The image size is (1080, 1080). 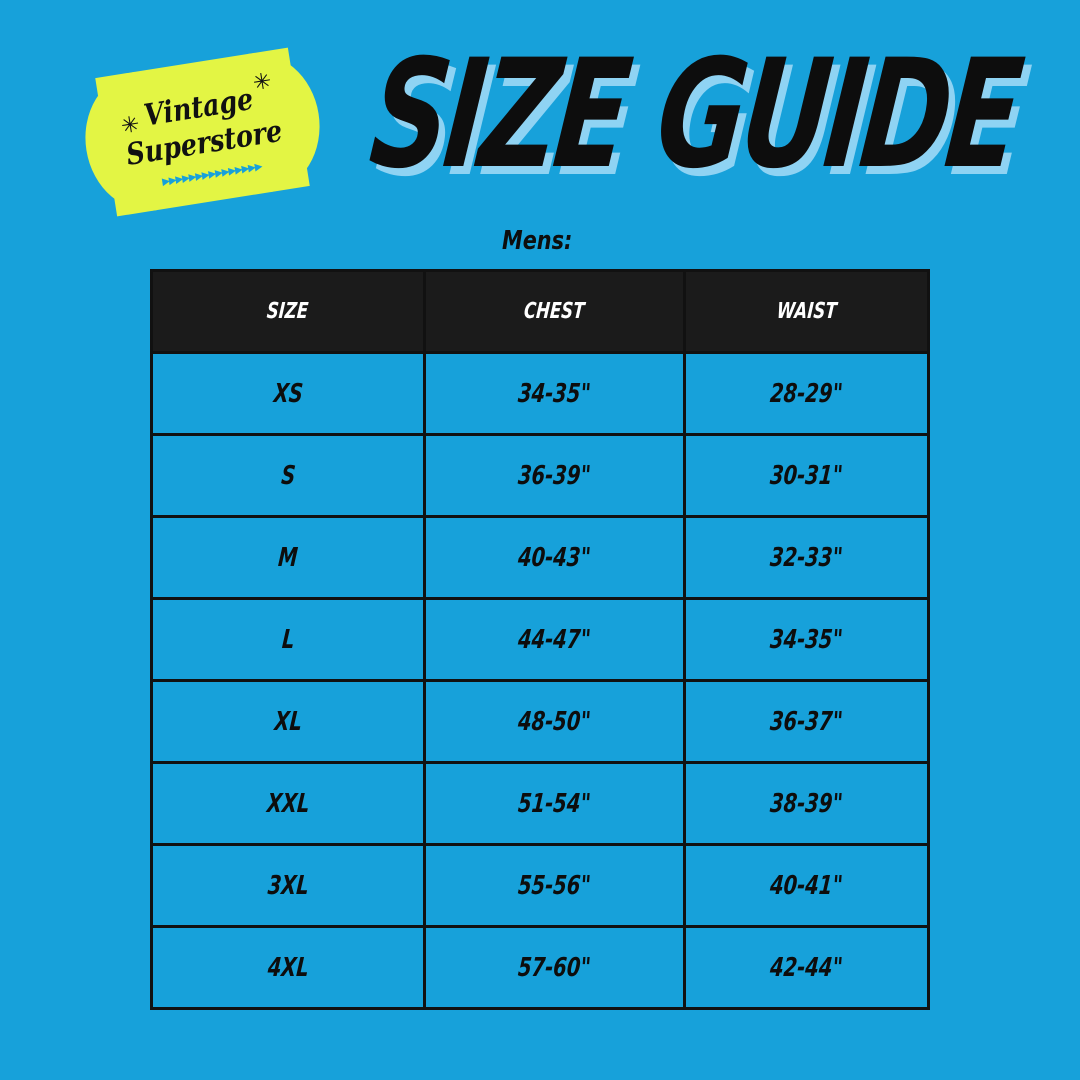 What do you see at coordinates (288, 557) in the screenshot?
I see `cell-size: M` at bounding box center [288, 557].